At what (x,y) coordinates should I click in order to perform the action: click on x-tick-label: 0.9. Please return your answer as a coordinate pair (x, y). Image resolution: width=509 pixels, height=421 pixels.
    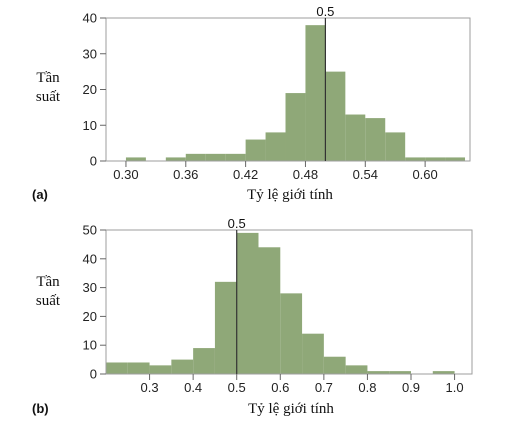
    Looking at the image, I should click on (411, 387).